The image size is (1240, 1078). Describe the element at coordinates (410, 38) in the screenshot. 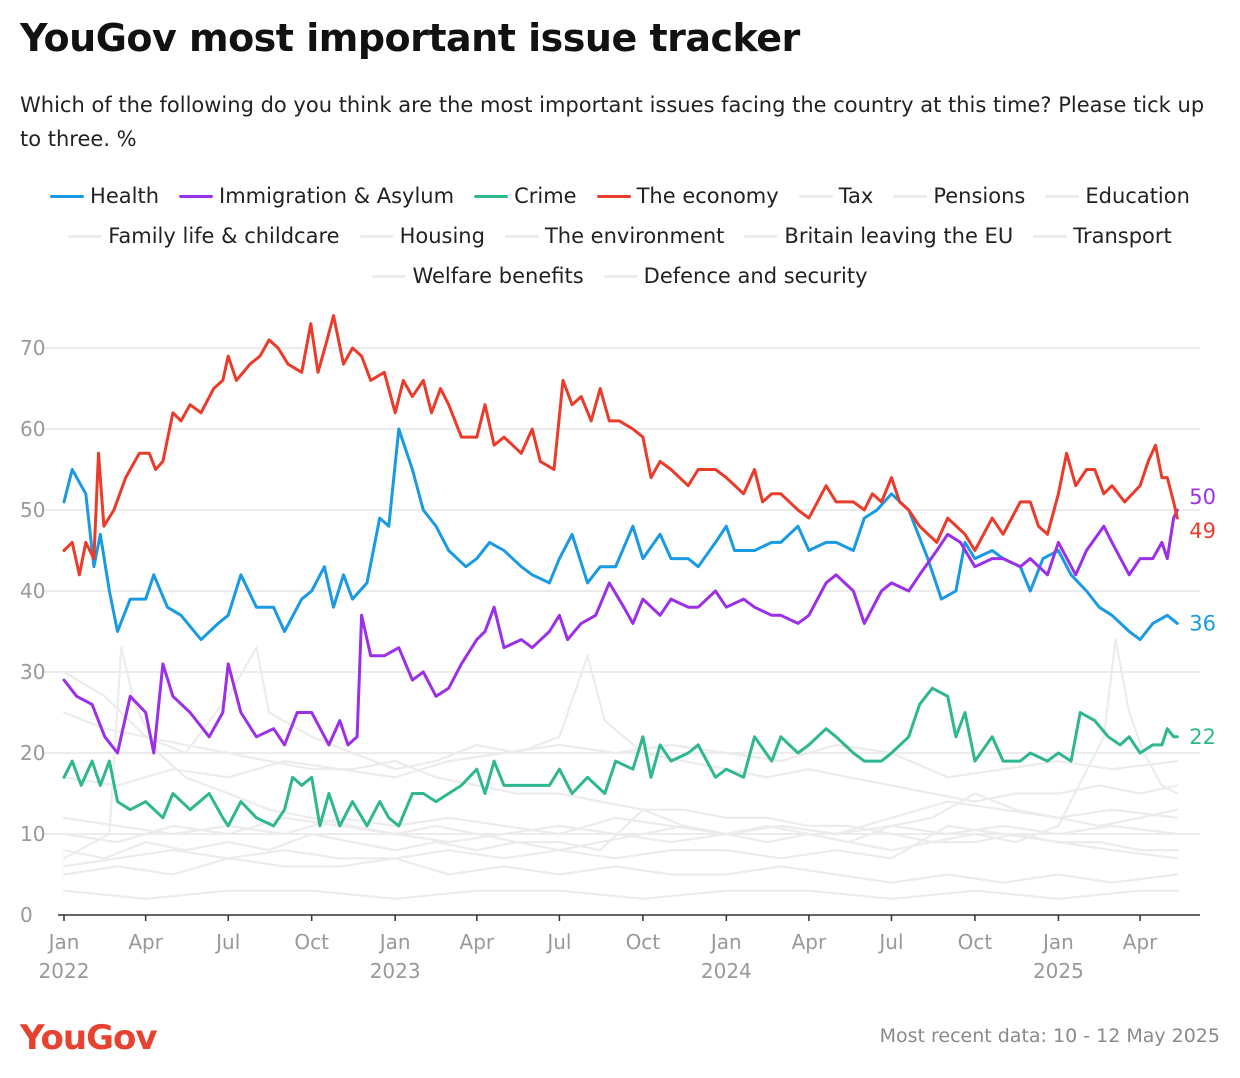

I see `chart-title: YouGov most important issue tracker` at that location.